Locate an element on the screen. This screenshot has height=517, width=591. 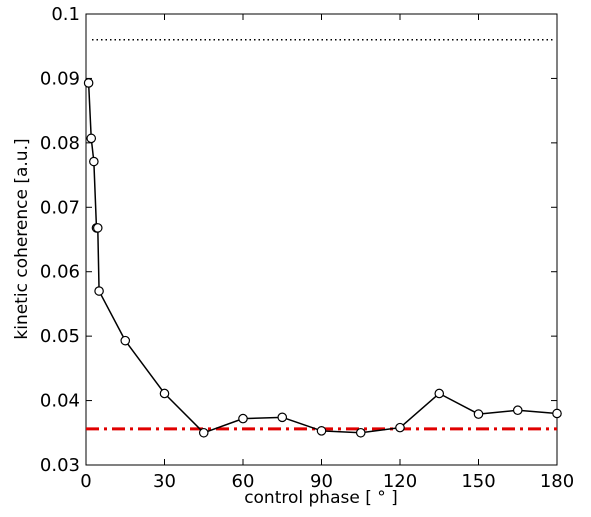
y-tick-label: 0.05 is located at coordinates (60, 336).